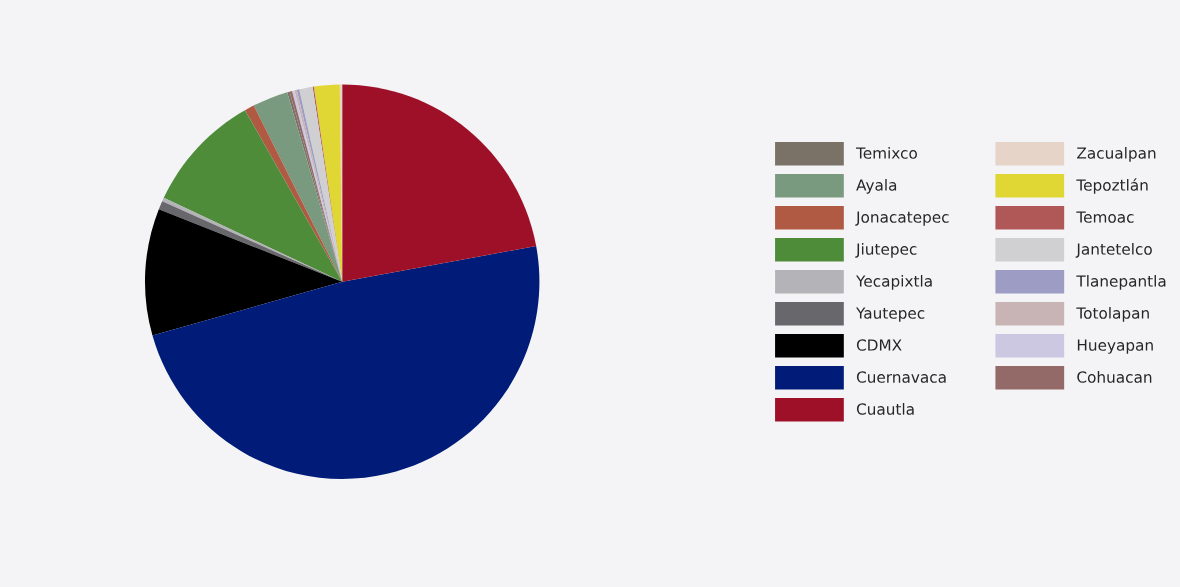  Describe the element at coordinates (1105, 217) in the screenshot. I see `legend-label: Temoac` at that location.